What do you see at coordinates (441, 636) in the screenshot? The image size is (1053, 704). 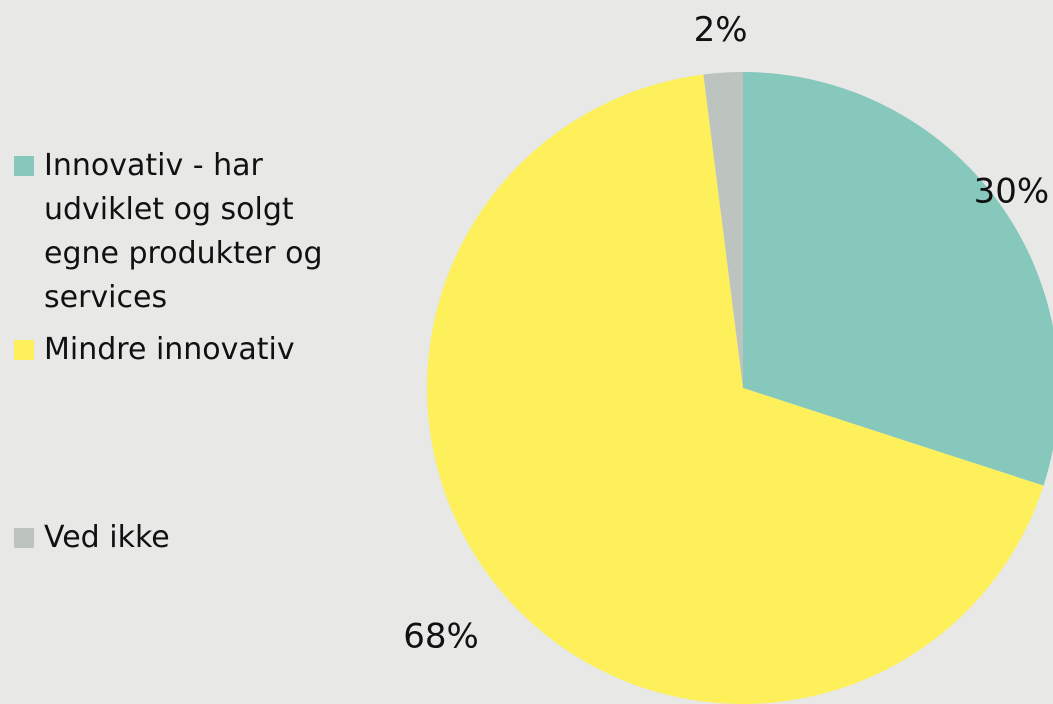 I see `data-label: 68%` at bounding box center [441, 636].